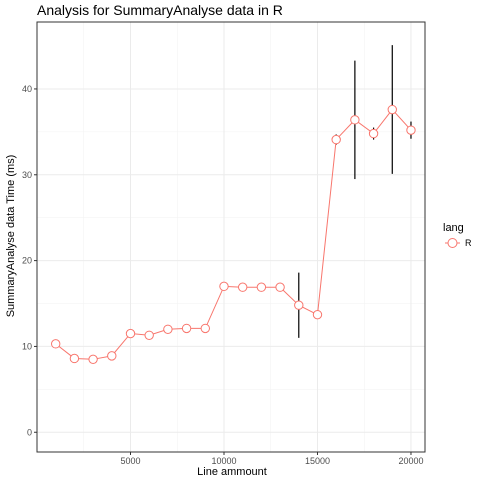  I want to click on x-tick-label: 10000, so click(223, 461).